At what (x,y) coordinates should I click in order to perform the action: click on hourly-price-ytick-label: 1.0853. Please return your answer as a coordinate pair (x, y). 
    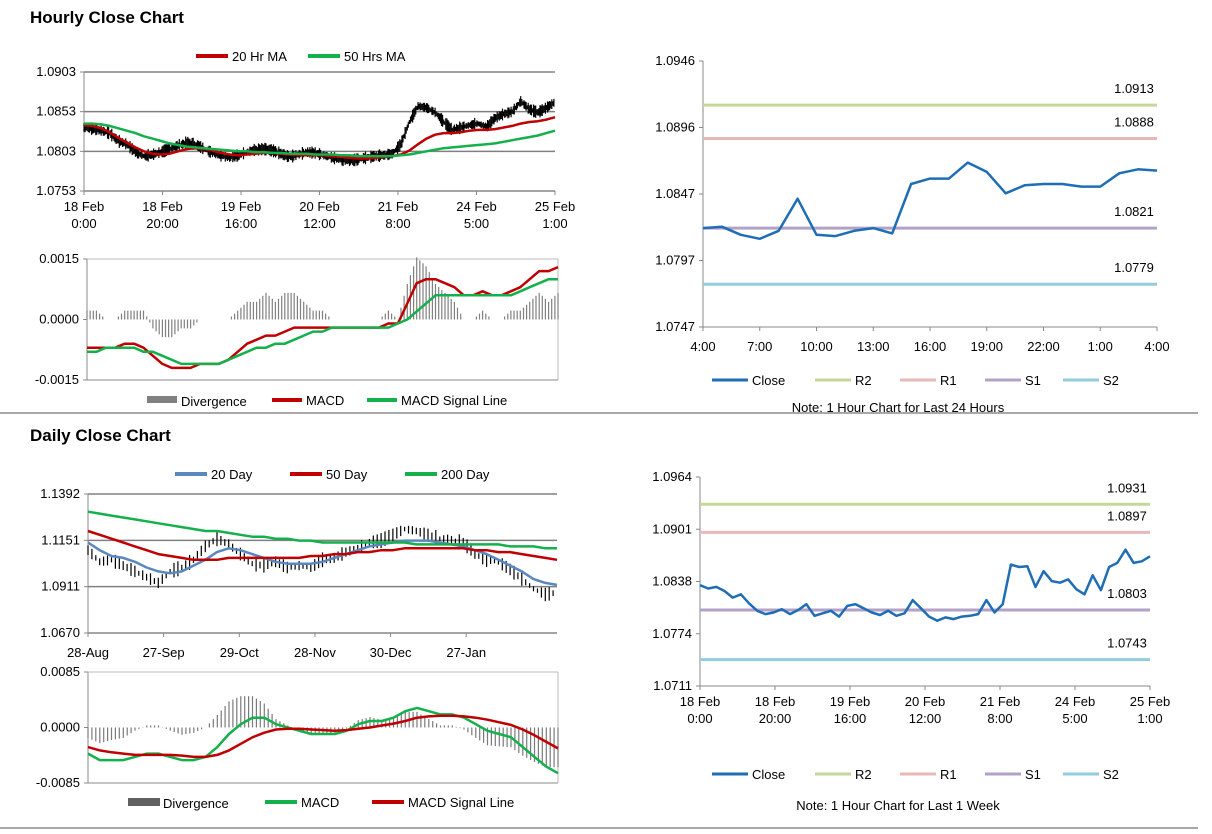
    Looking at the image, I should click on (56, 111).